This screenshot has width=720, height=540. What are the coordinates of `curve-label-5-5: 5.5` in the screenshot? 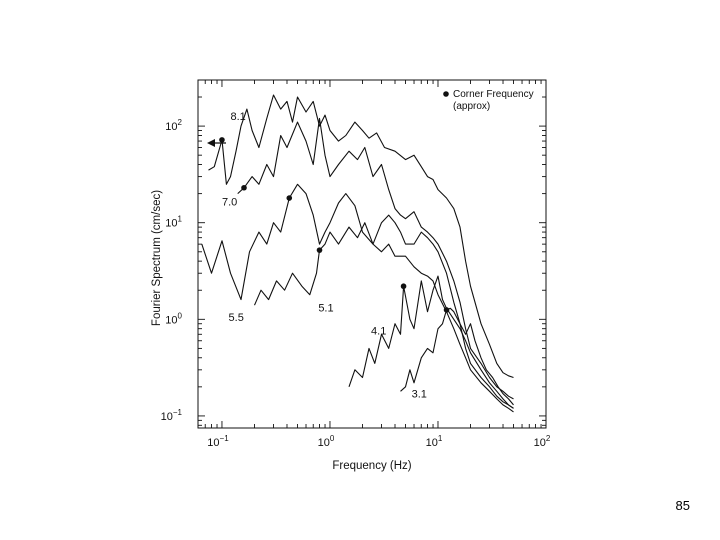 It's located at (236, 318).